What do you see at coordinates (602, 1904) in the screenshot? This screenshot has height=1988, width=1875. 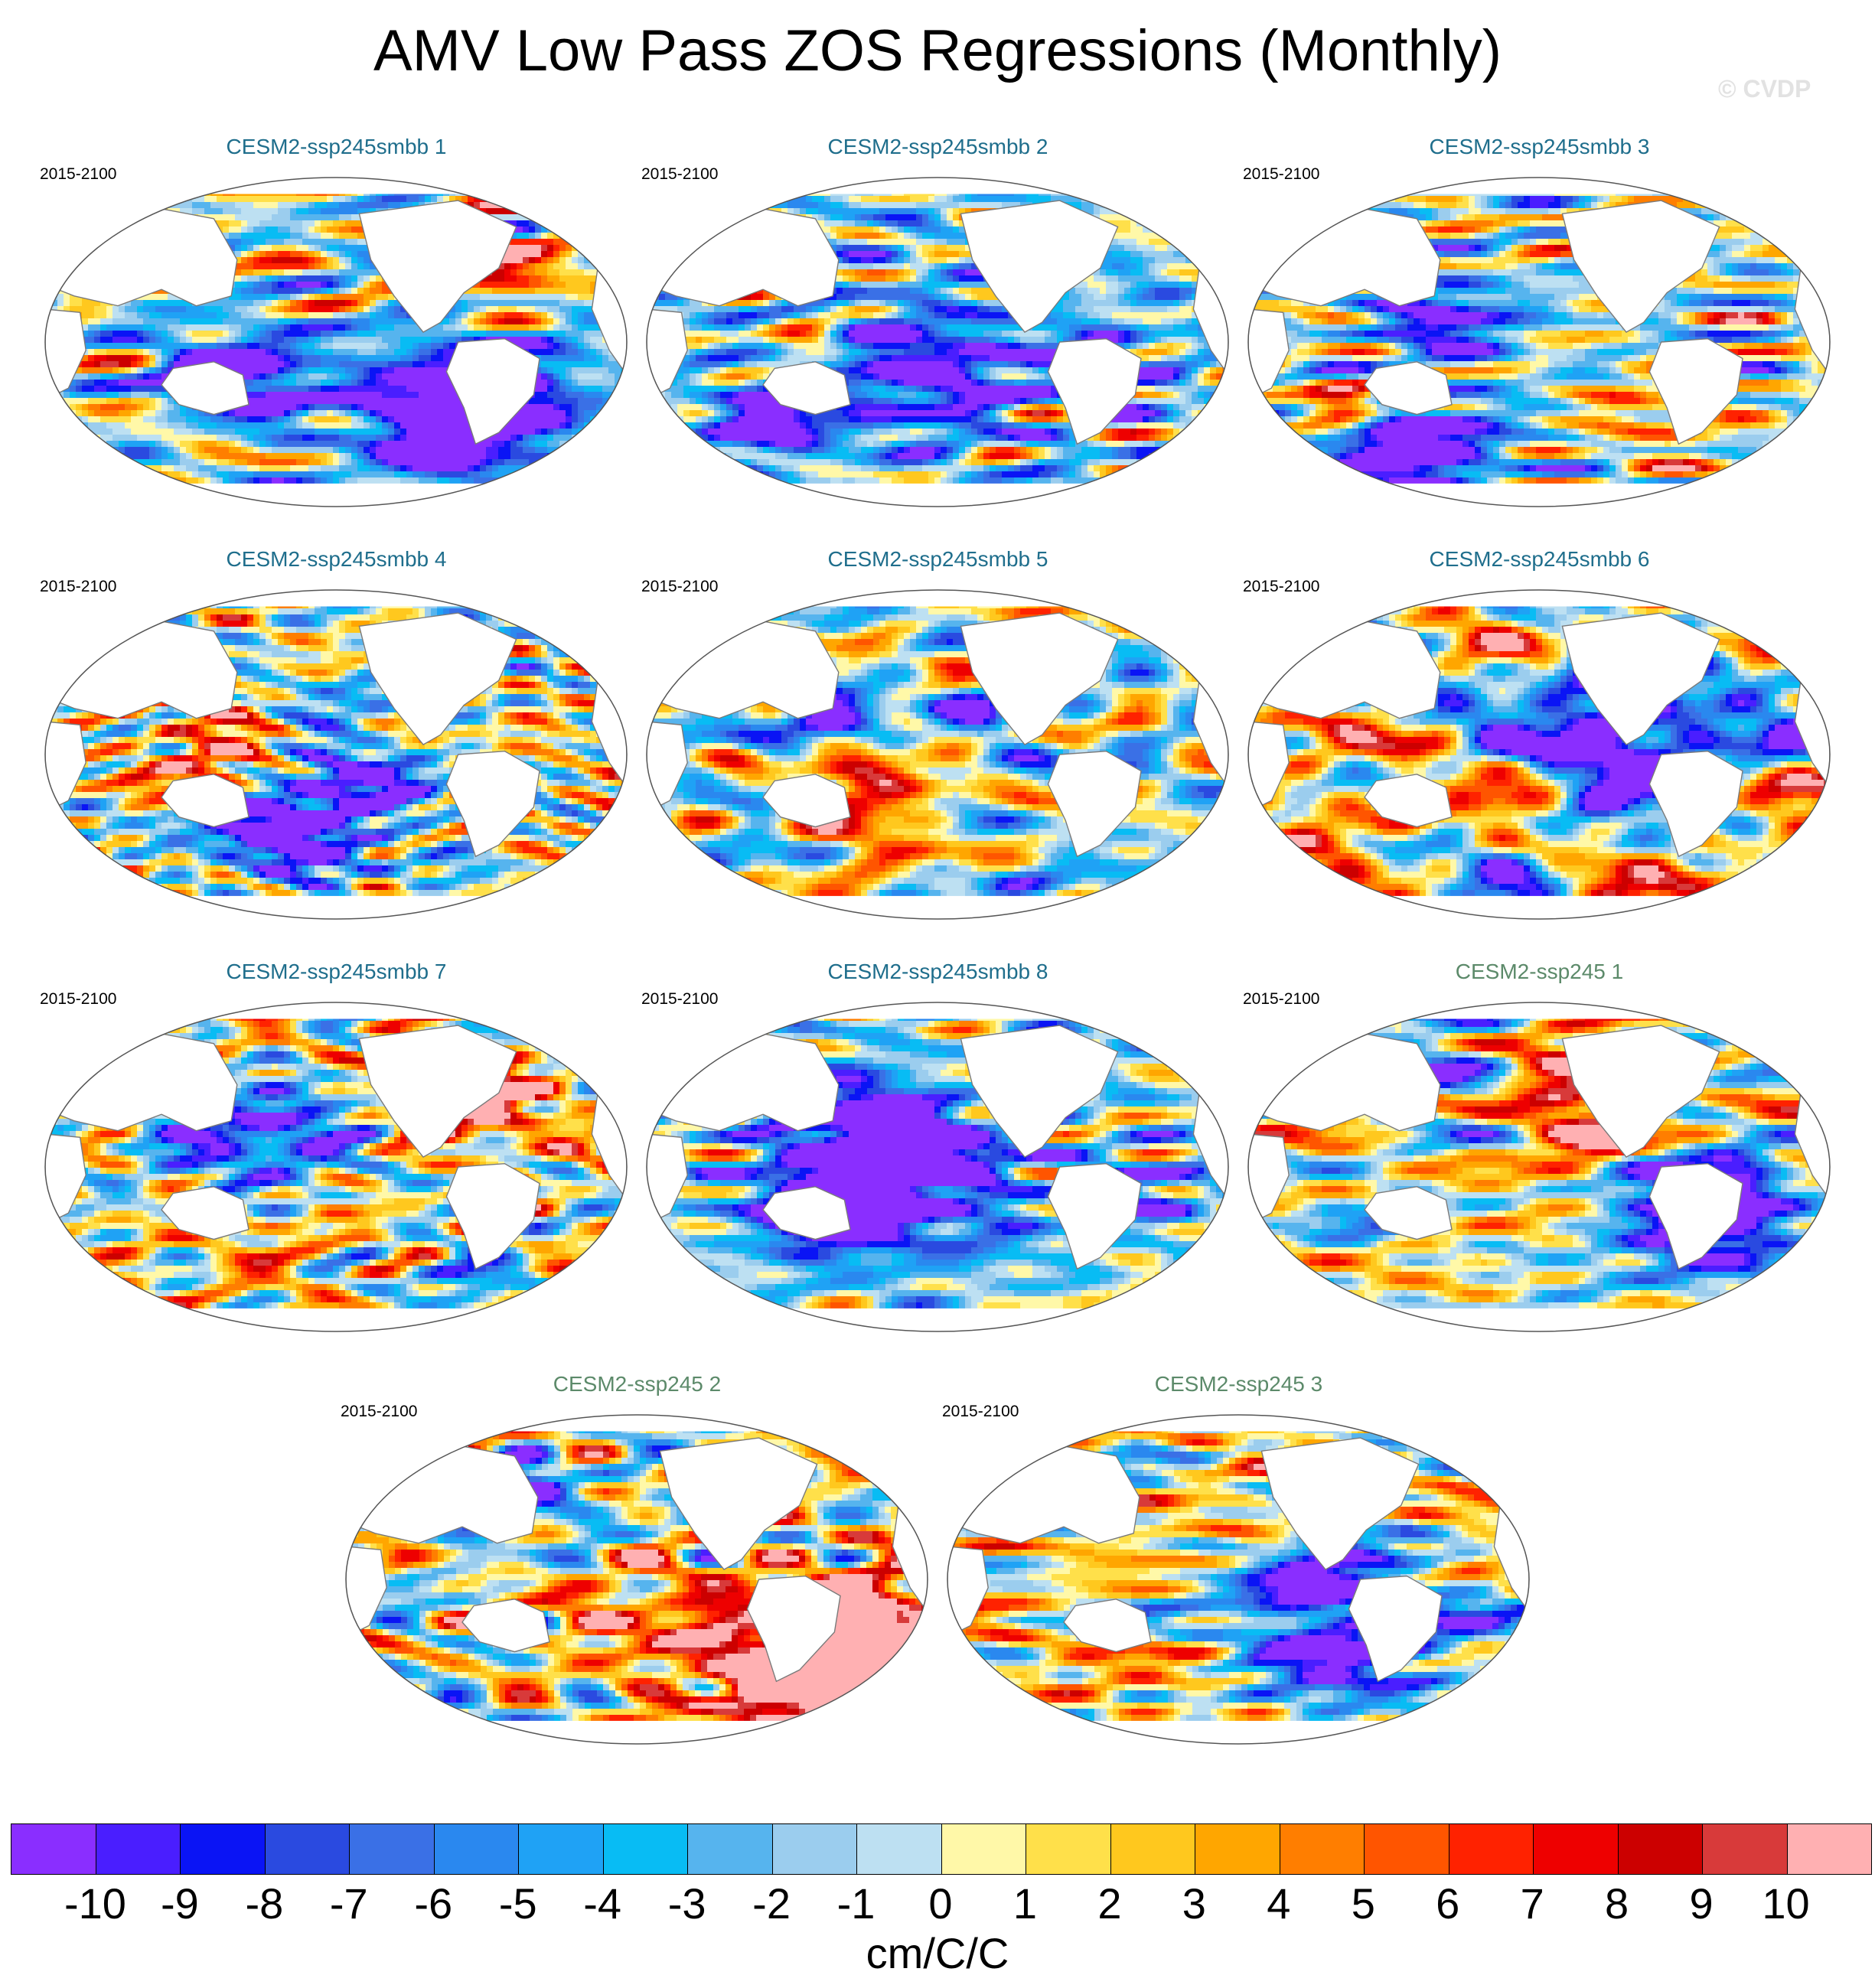 I see `colorbar-label: -4` at bounding box center [602, 1904].